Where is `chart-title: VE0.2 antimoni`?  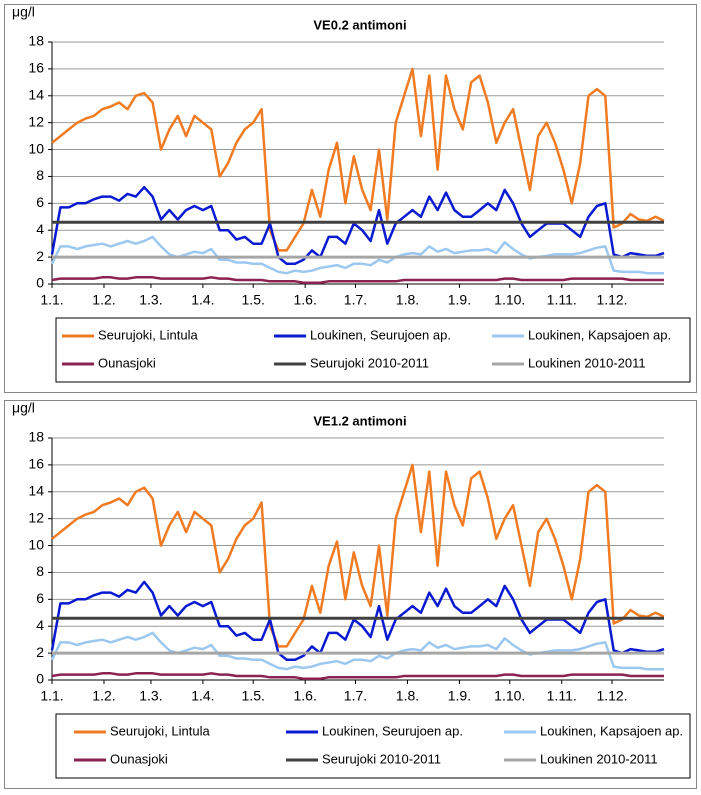 chart-title: VE0.2 antimoni is located at coordinates (359, 24).